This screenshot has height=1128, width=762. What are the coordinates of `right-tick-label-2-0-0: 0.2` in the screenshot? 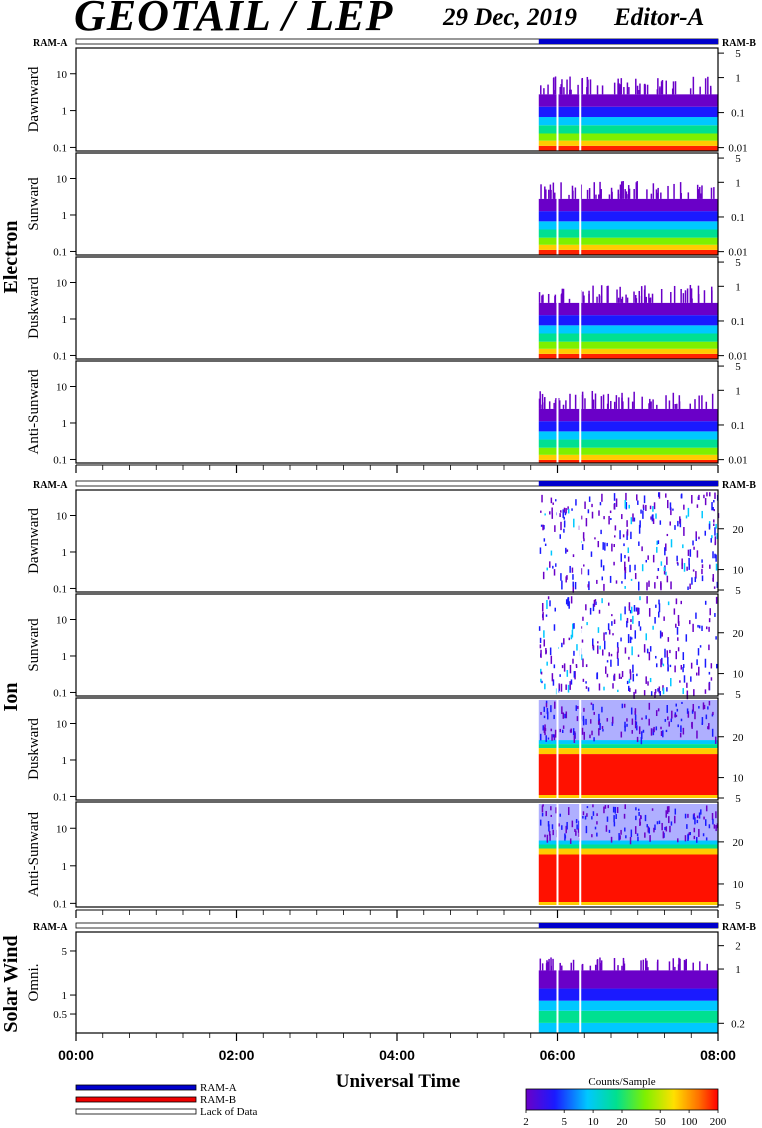 It's located at (738, 1024).